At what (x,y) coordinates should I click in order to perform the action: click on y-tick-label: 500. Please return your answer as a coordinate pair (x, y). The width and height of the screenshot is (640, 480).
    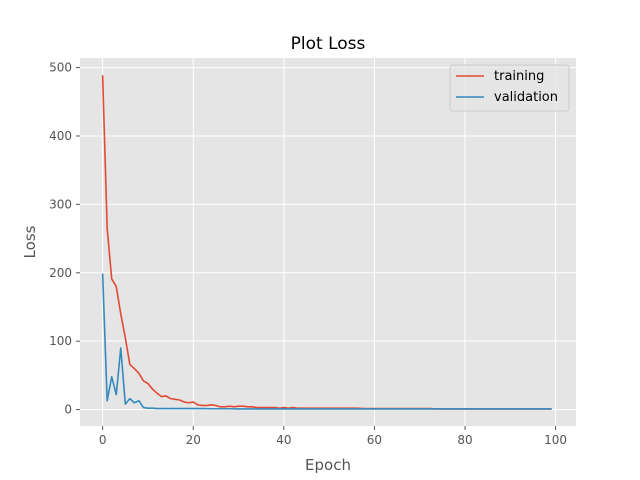
    Looking at the image, I should click on (60, 68).